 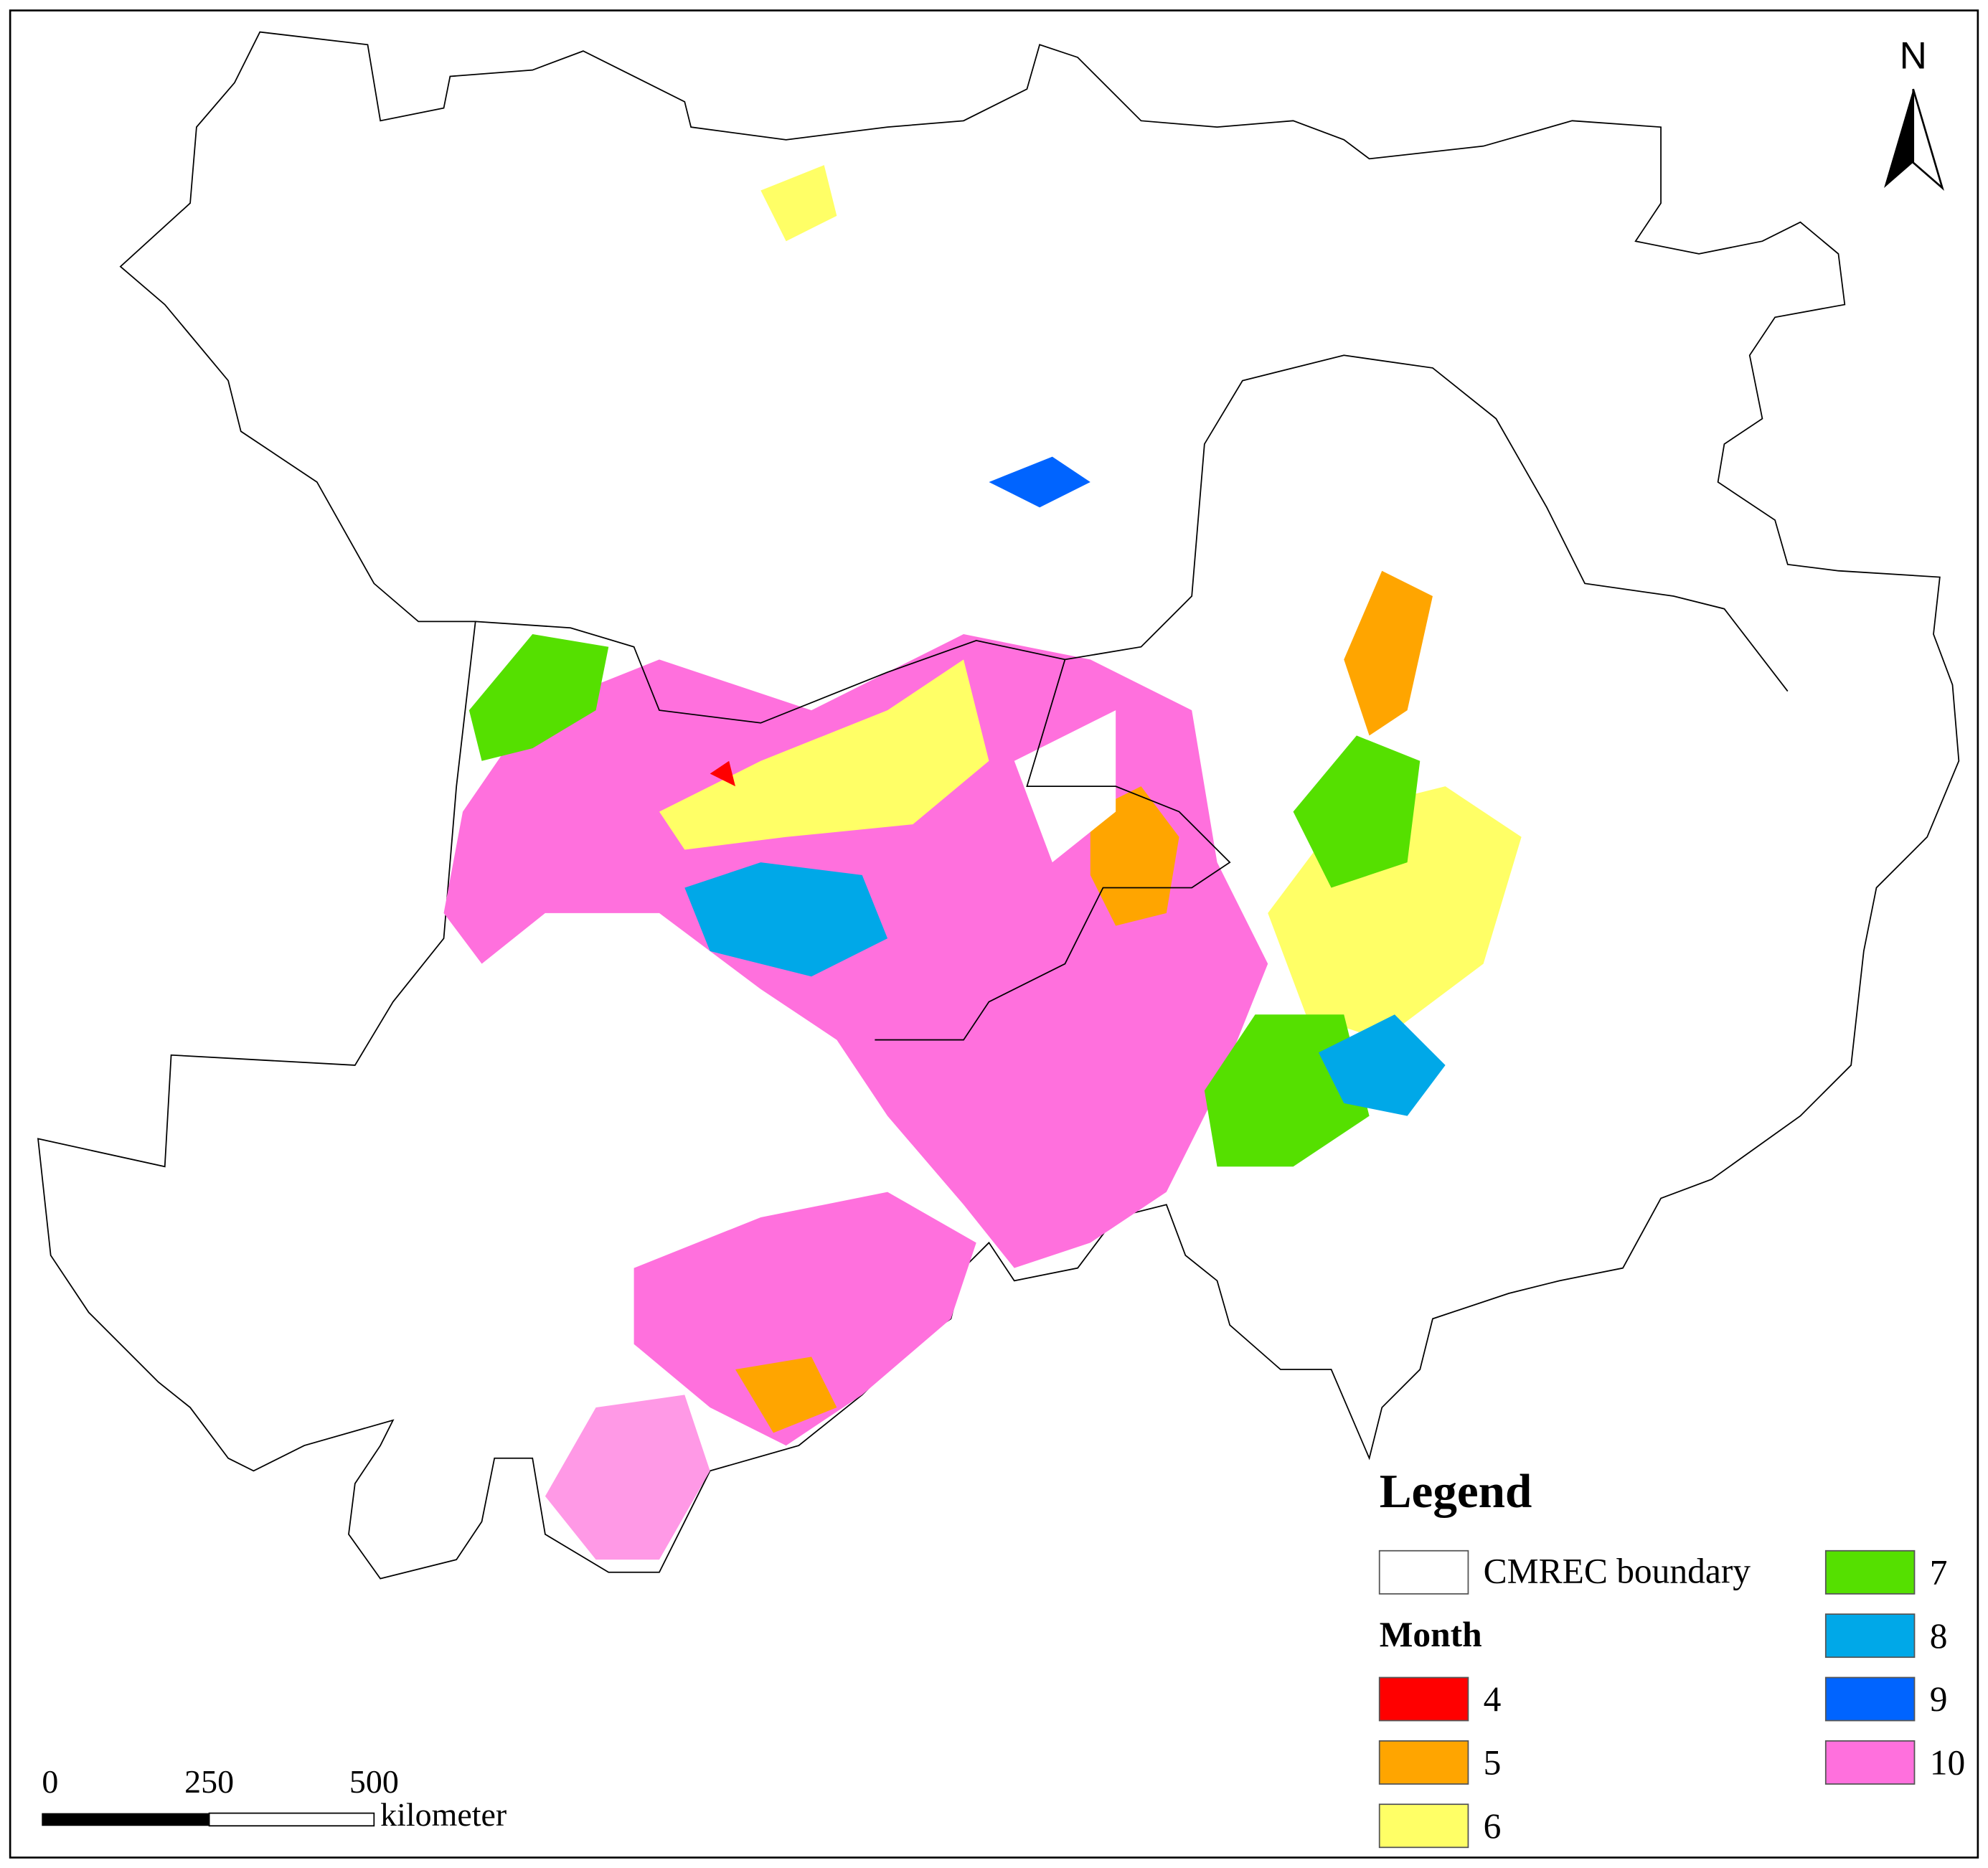 I want to click on boundary-label: CMREC boundary, so click(x=1617, y=1571).